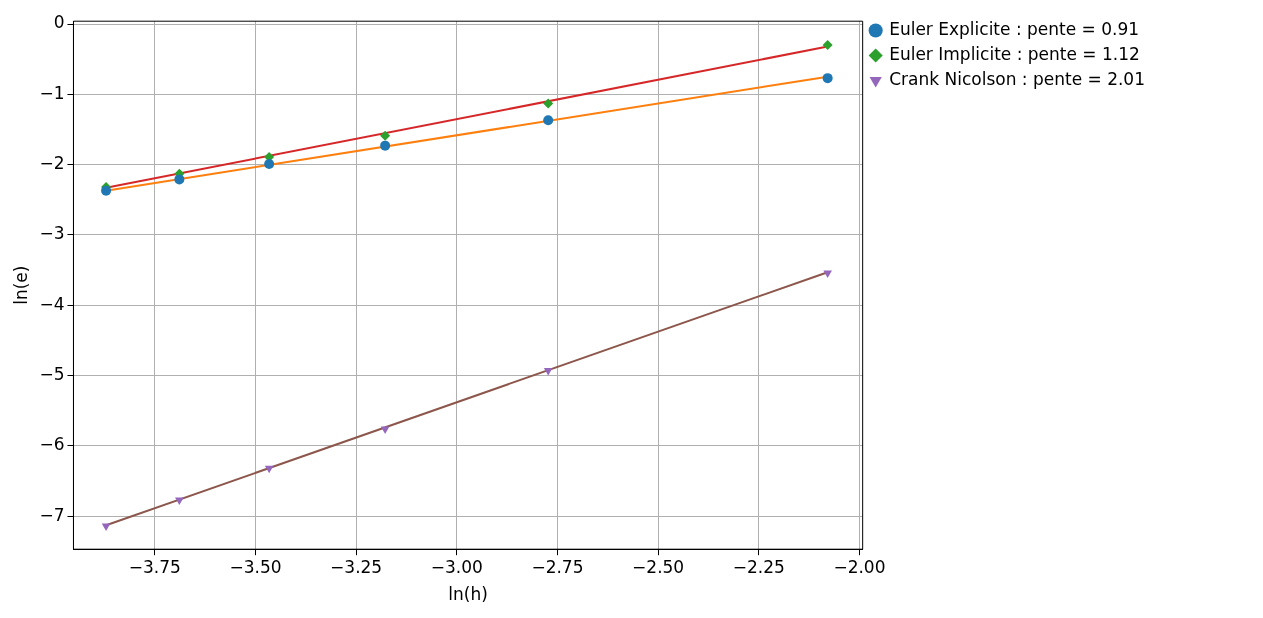 This screenshot has height=618, width=1263. I want to click on legend-label: Euler Implicite : pente = 1.12, so click(1014, 53).